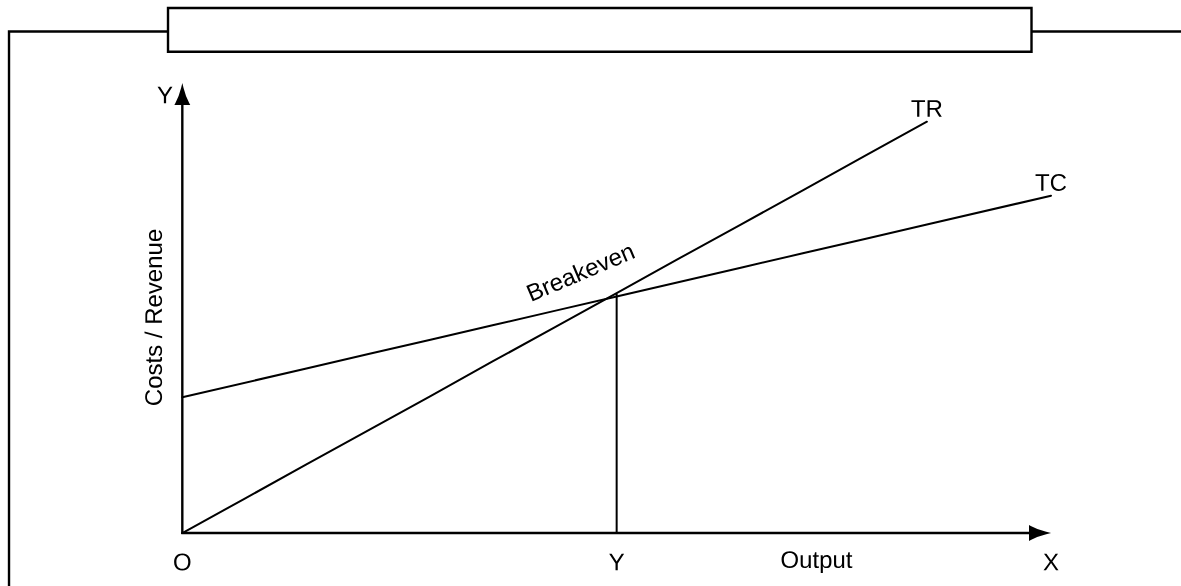  I want to click on x-tick-label: O, so click(182, 562).